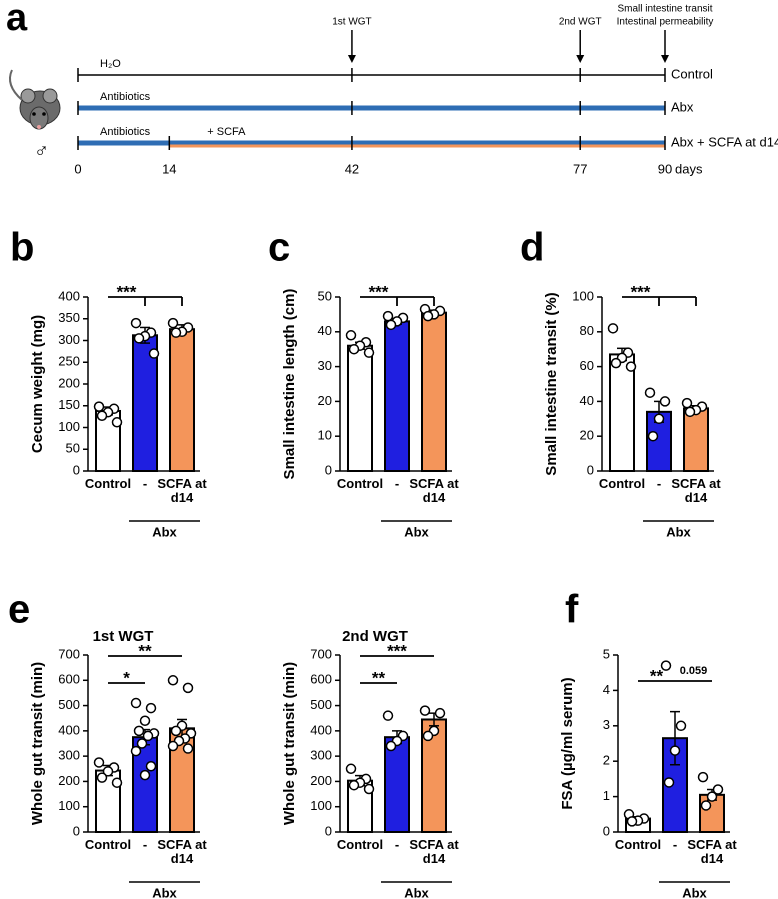 Image resolution: width=778 pixels, height=899 pixels. What do you see at coordinates (689, 168) in the screenshot?
I see `day-unit: days` at bounding box center [689, 168].